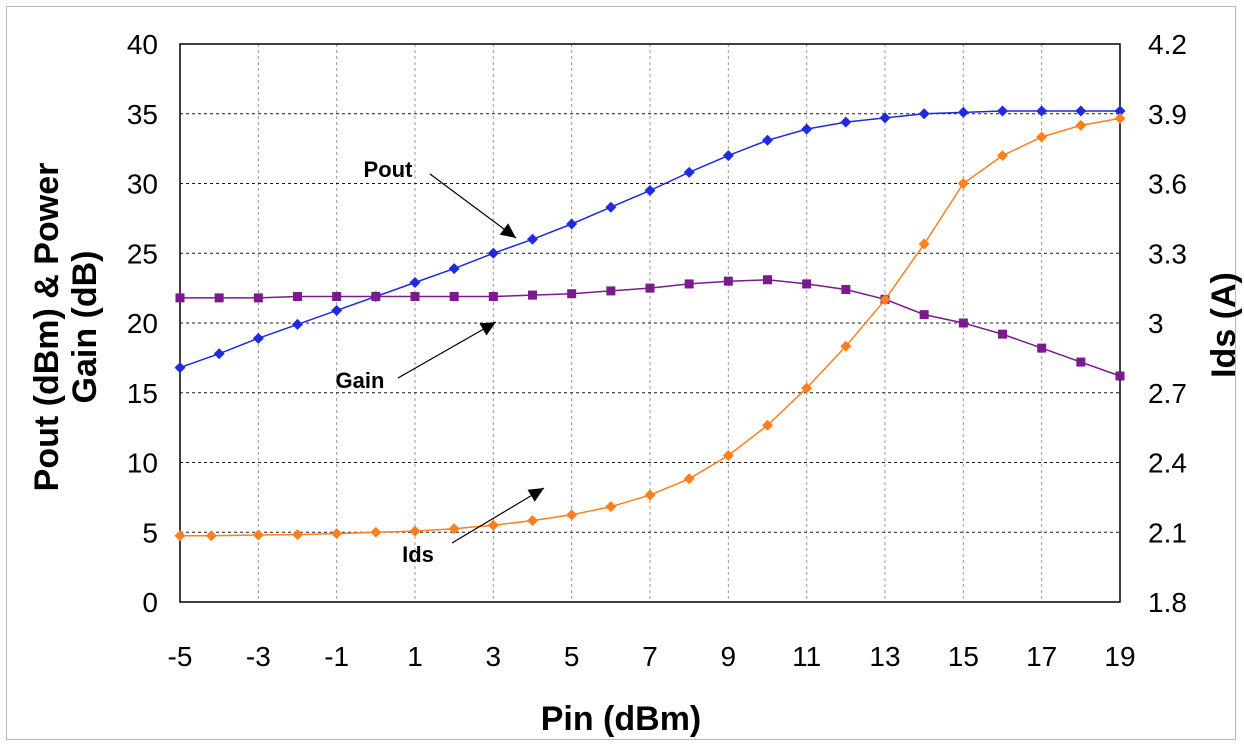 This screenshot has height=748, width=1244. Describe the element at coordinates (415, 656) in the screenshot. I see `x-tick-label: 1` at that location.